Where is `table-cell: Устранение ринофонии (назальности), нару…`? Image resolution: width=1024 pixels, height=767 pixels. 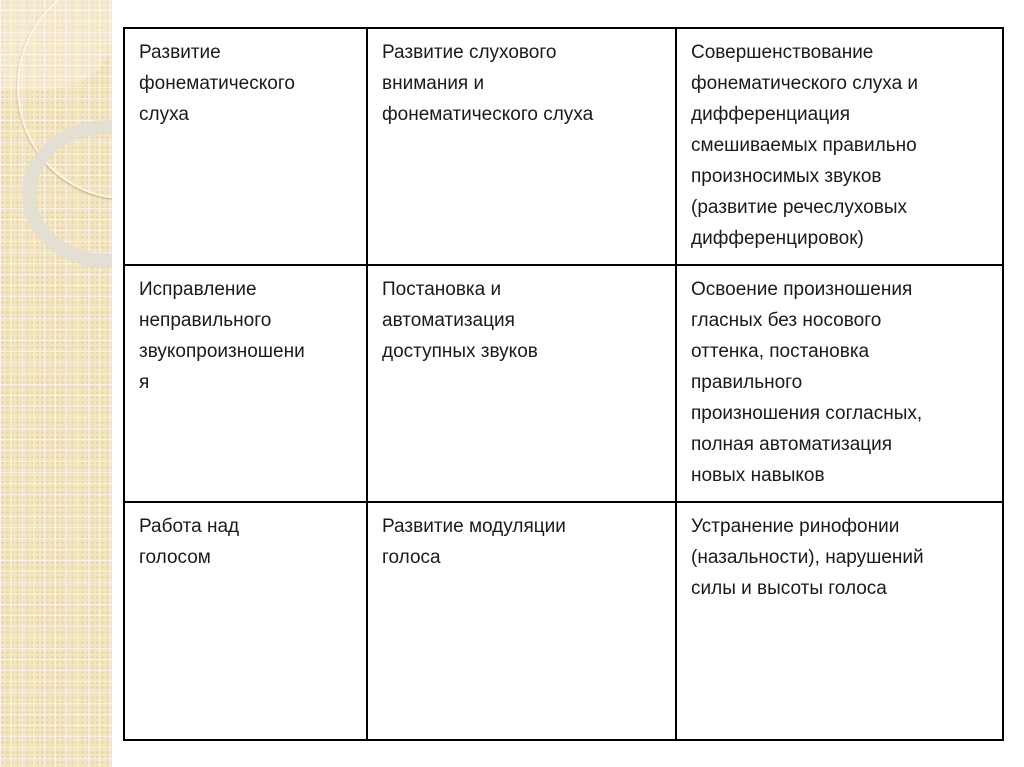 table-cell: Устранение ринофонии (назальности), нару… is located at coordinates (839, 621).